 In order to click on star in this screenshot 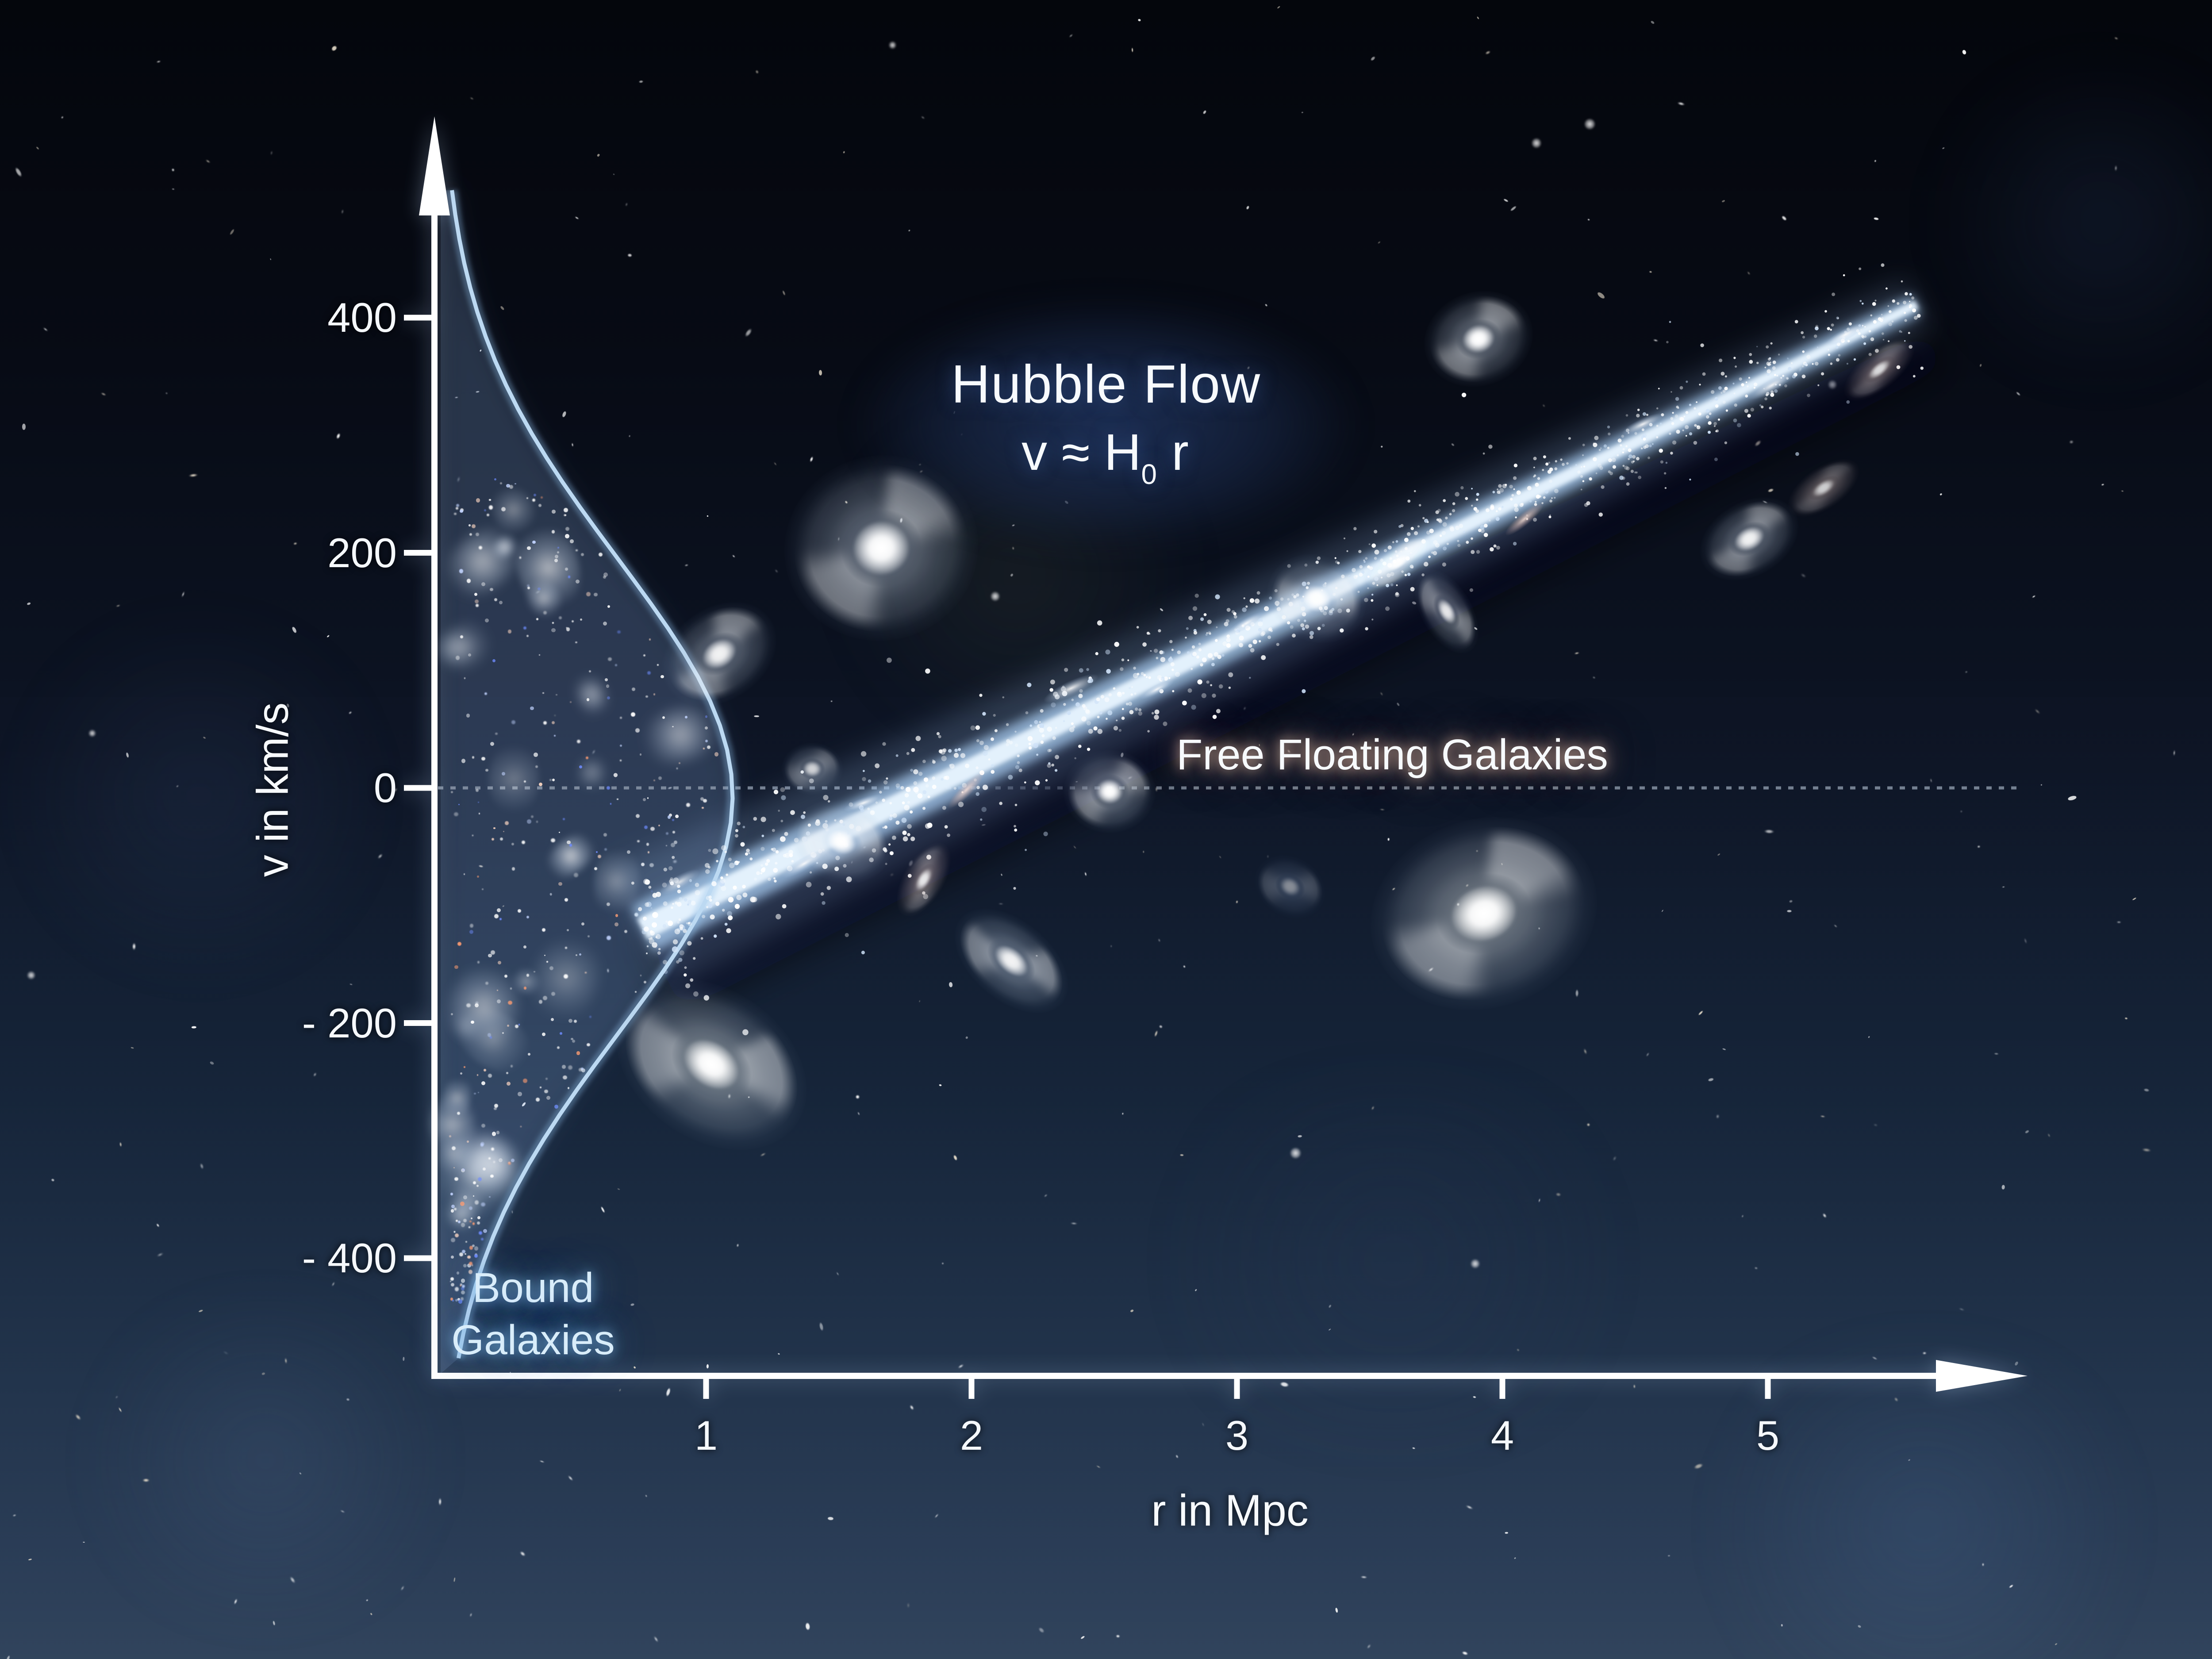, I will do `click(1790, 911)`.